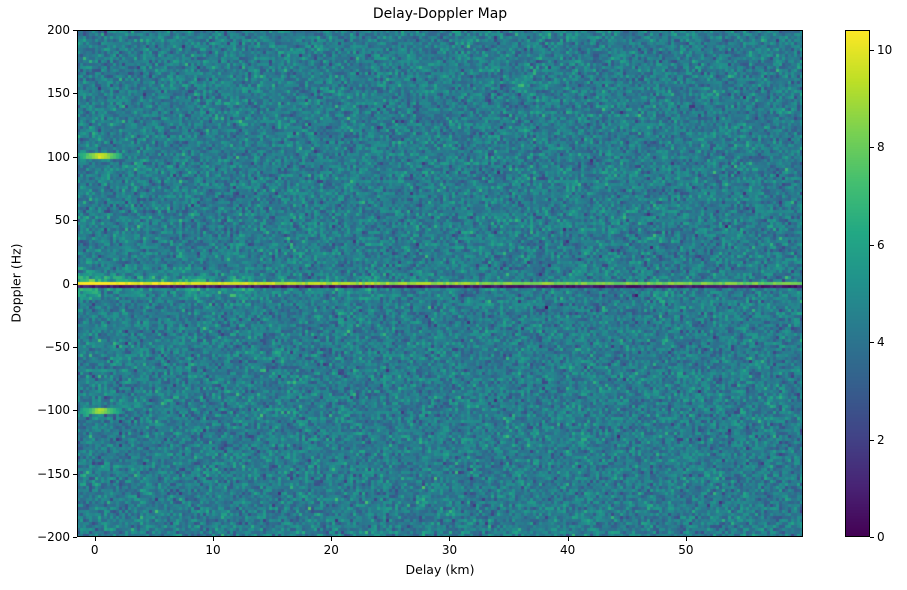 The image size is (907, 590). What do you see at coordinates (58, 93) in the screenshot?
I see `y-tick-label: 150` at bounding box center [58, 93].